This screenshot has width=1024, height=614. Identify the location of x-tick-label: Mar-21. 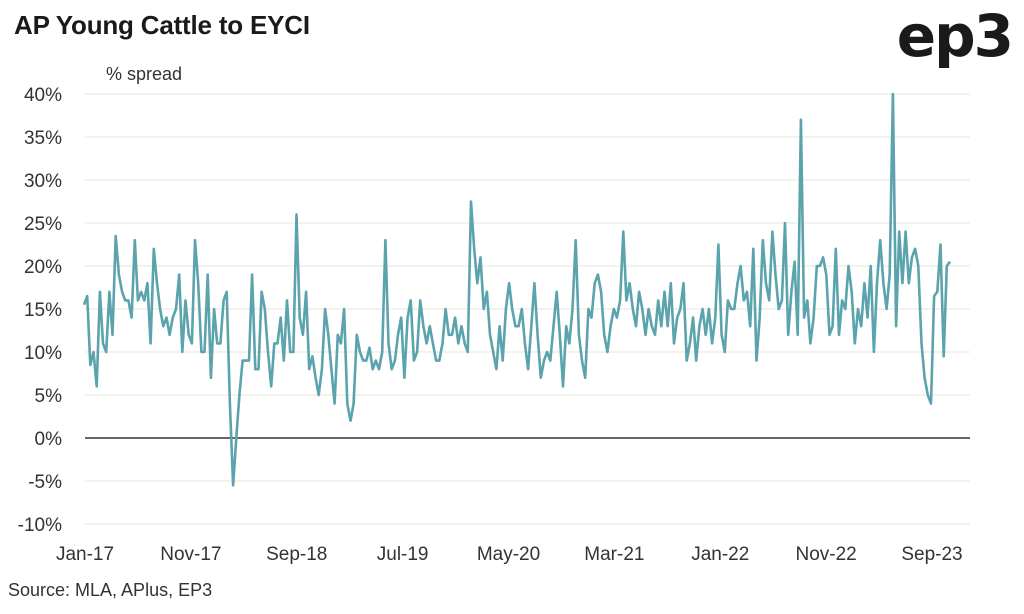
(614, 554).